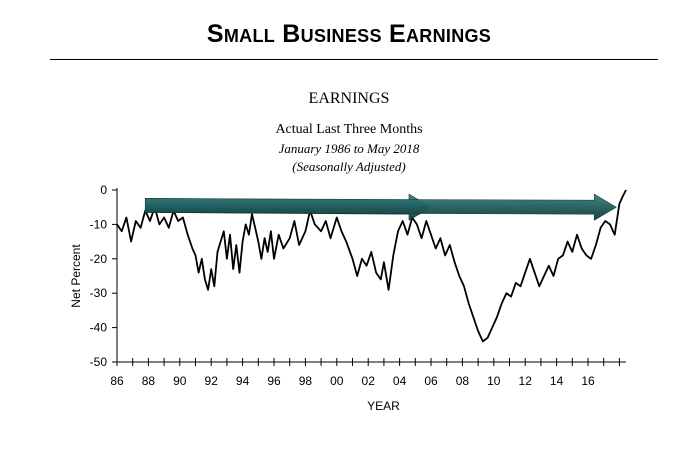 The image size is (698, 450). I want to click on chart-adjustment-note: (Seasonally Adjusted), so click(349, 166).